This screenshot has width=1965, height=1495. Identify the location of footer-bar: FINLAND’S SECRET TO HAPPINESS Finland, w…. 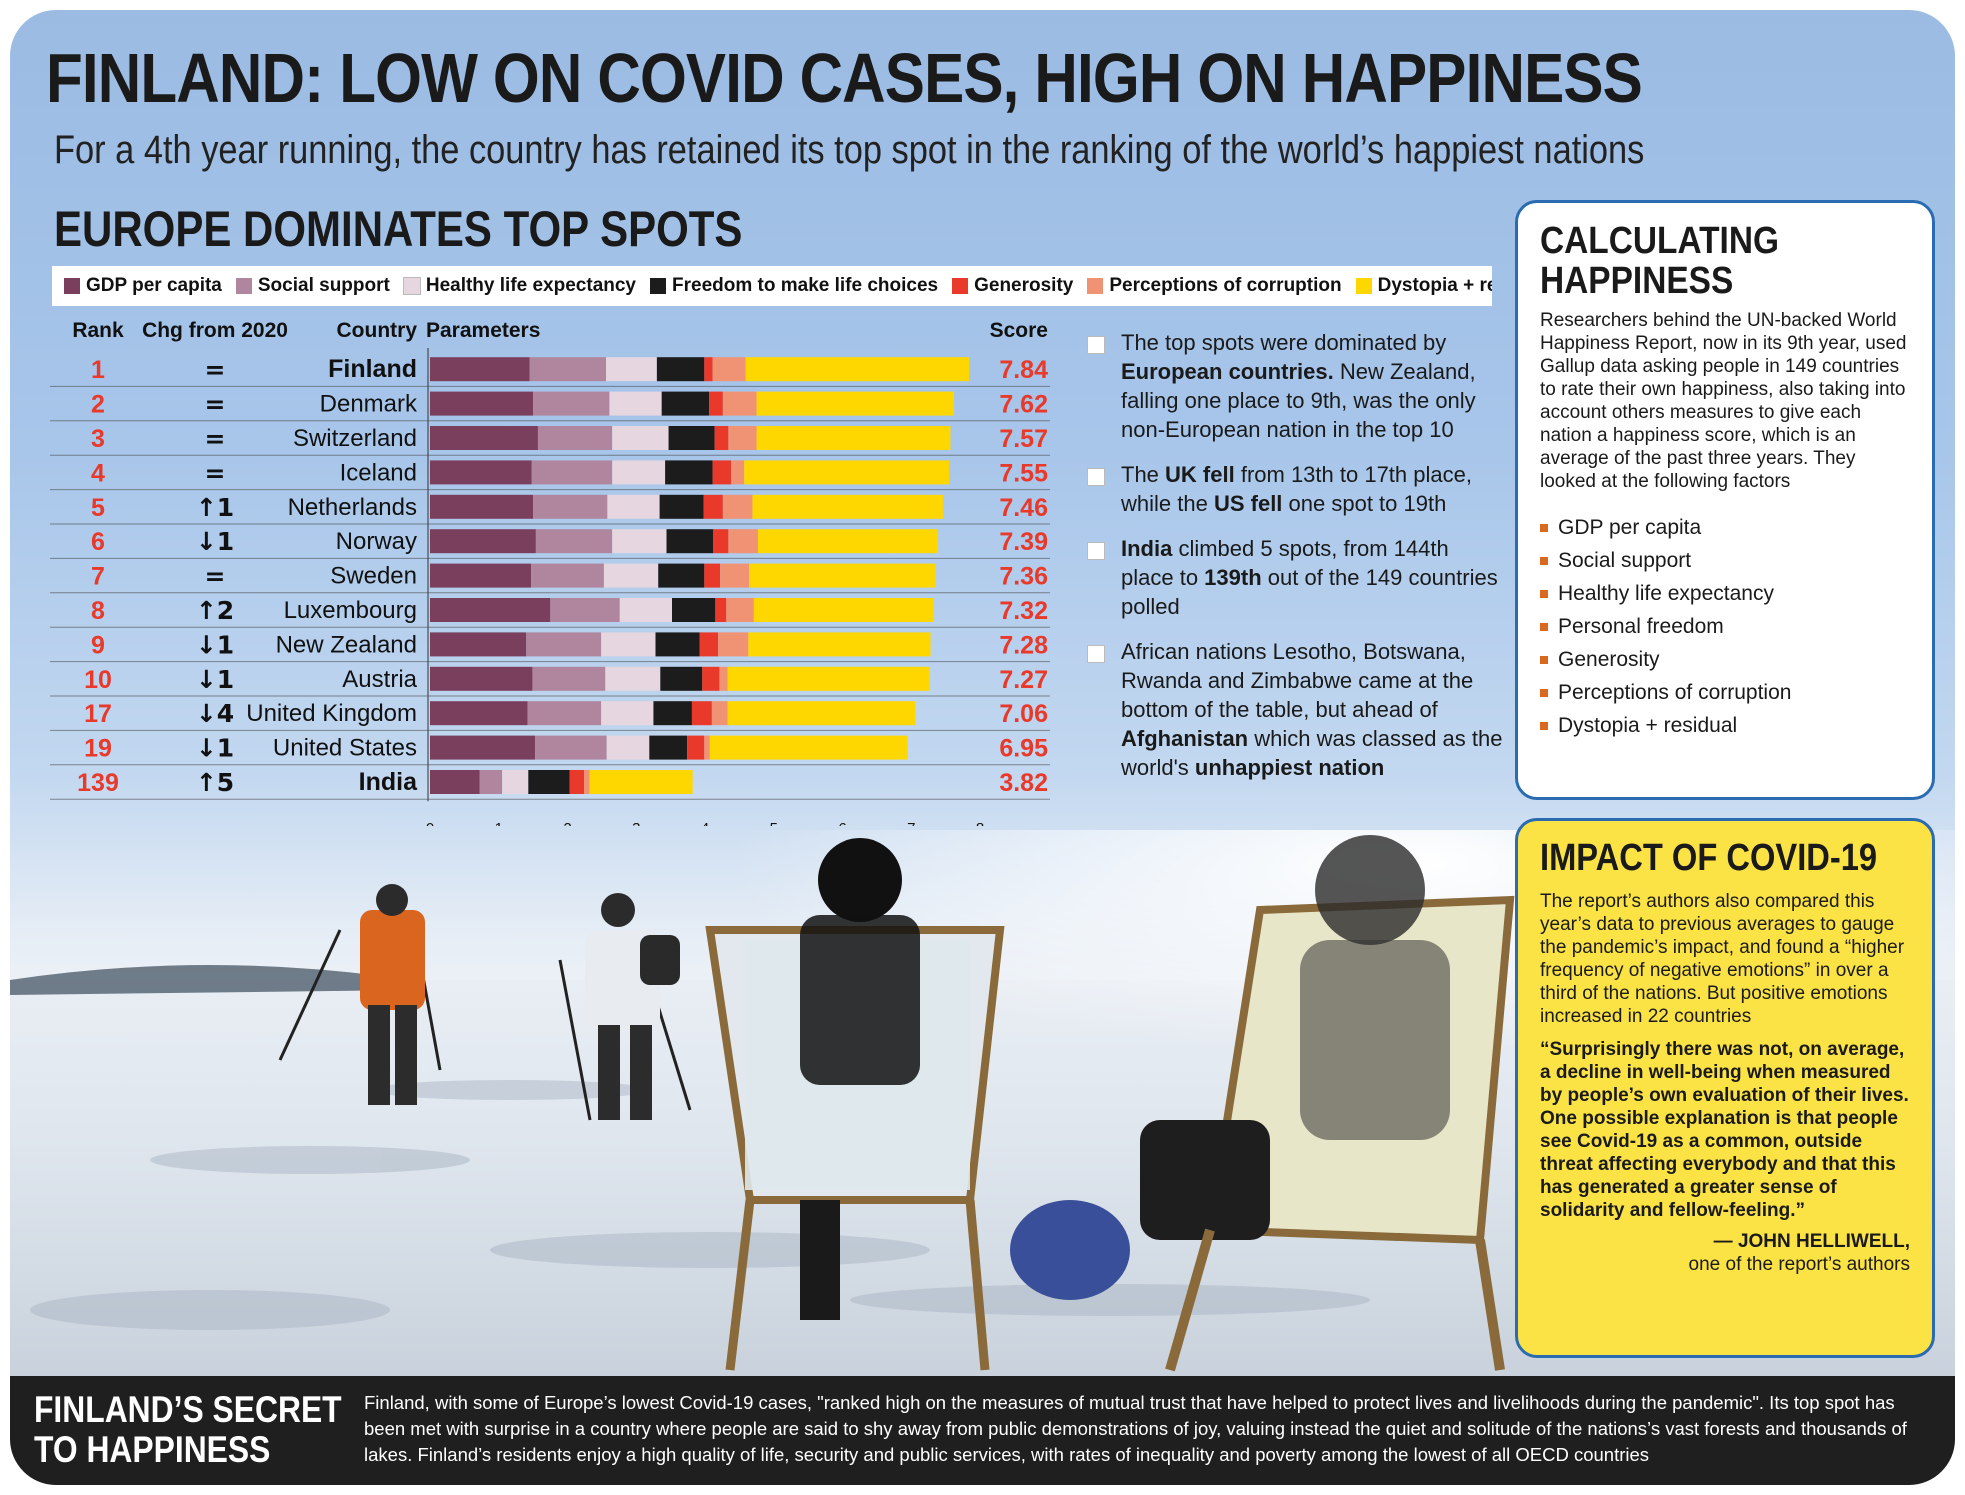
(982, 1430).